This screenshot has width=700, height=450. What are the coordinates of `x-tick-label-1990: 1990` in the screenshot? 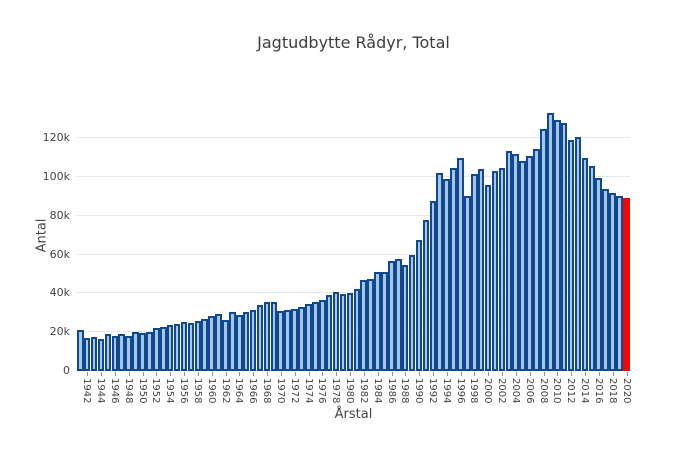 It's located at (419, 391).